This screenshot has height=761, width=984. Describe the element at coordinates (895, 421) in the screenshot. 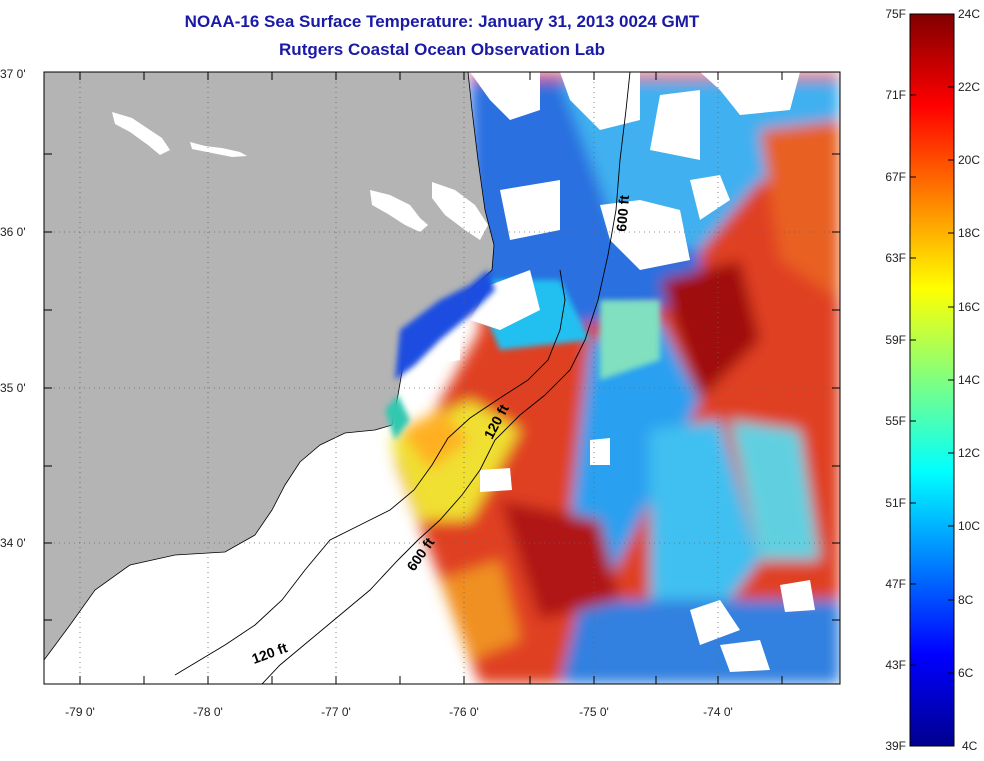

I see `colorbar-f-55: 55F` at that location.